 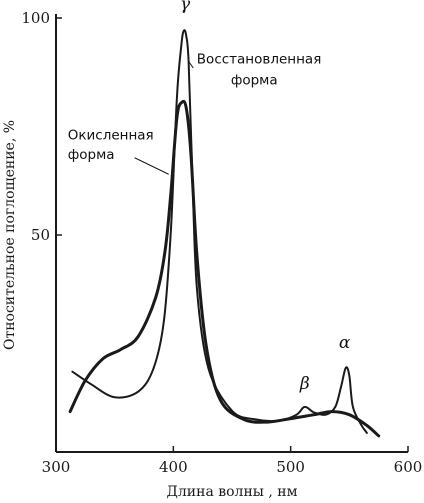 What do you see at coordinates (151, 166) in the screenshot?
I see `oxidized-form-leader` at bounding box center [151, 166].